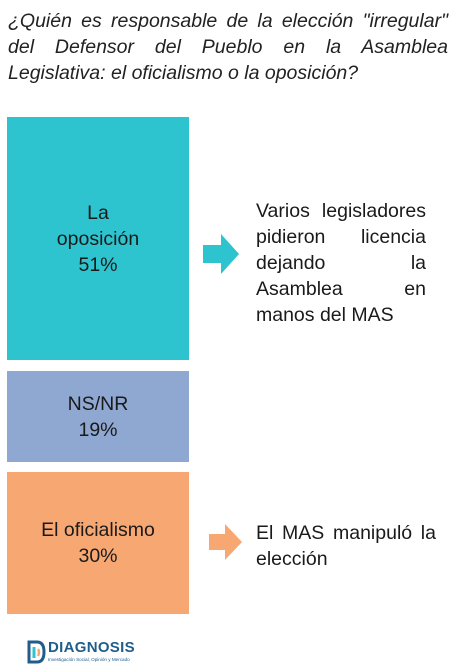  Describe the element at coordinates (346, 546) in the screenshot. I see `annotation-oficialismo: El MAS manipuló la elección` at that location.